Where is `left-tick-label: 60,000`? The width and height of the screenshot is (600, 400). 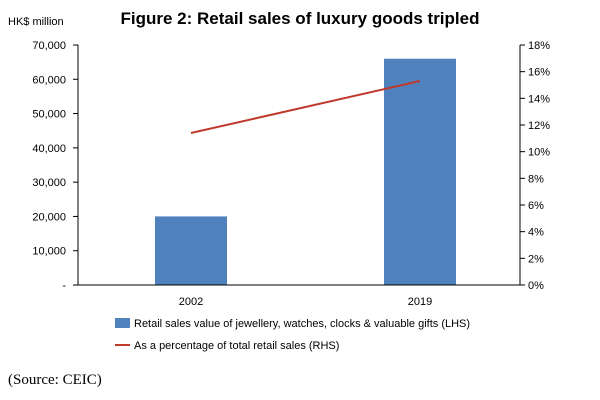
left-tick-label: 60,000 is located at coordinates (49, 80).